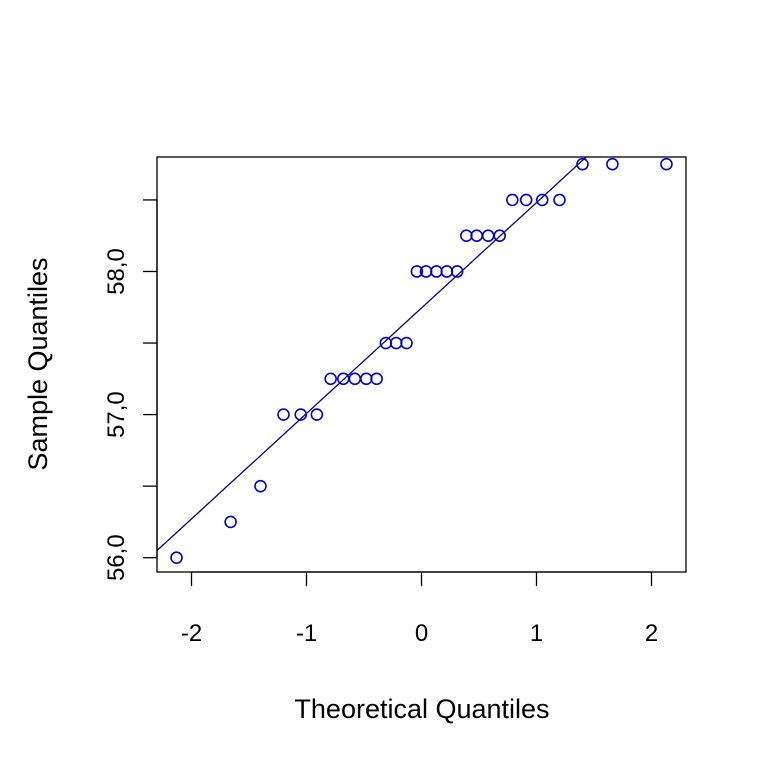 Image resolution: width=768 pixels, height=768 pixels. What do you see at coordinates (419, 609) in the screenshot?
I see `x-axis: -2 -1 0 1 2` at bounding box center [419, 609].